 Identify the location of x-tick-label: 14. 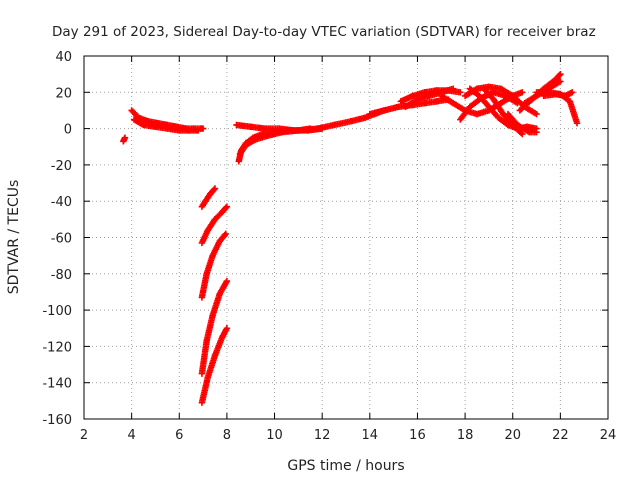
(370, 435).